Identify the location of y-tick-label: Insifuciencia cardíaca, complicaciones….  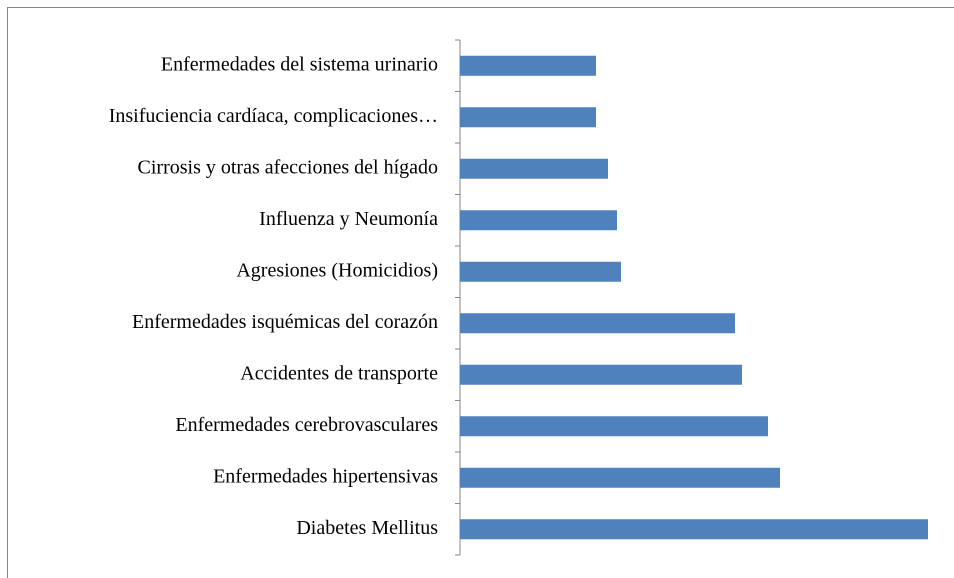
(273, 116).